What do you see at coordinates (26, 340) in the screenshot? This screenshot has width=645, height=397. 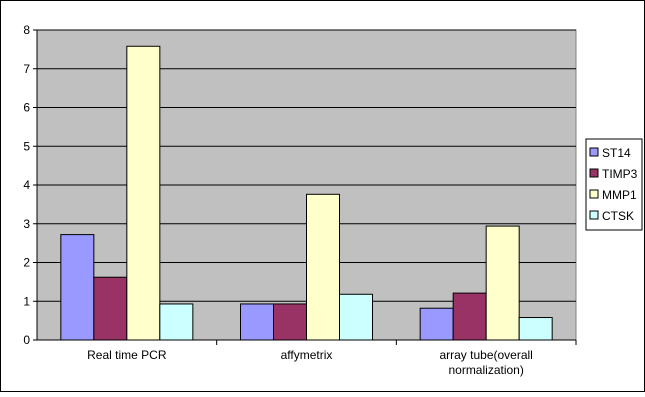 I see `y-tick-label: 0` at bounding box center [26, 340].